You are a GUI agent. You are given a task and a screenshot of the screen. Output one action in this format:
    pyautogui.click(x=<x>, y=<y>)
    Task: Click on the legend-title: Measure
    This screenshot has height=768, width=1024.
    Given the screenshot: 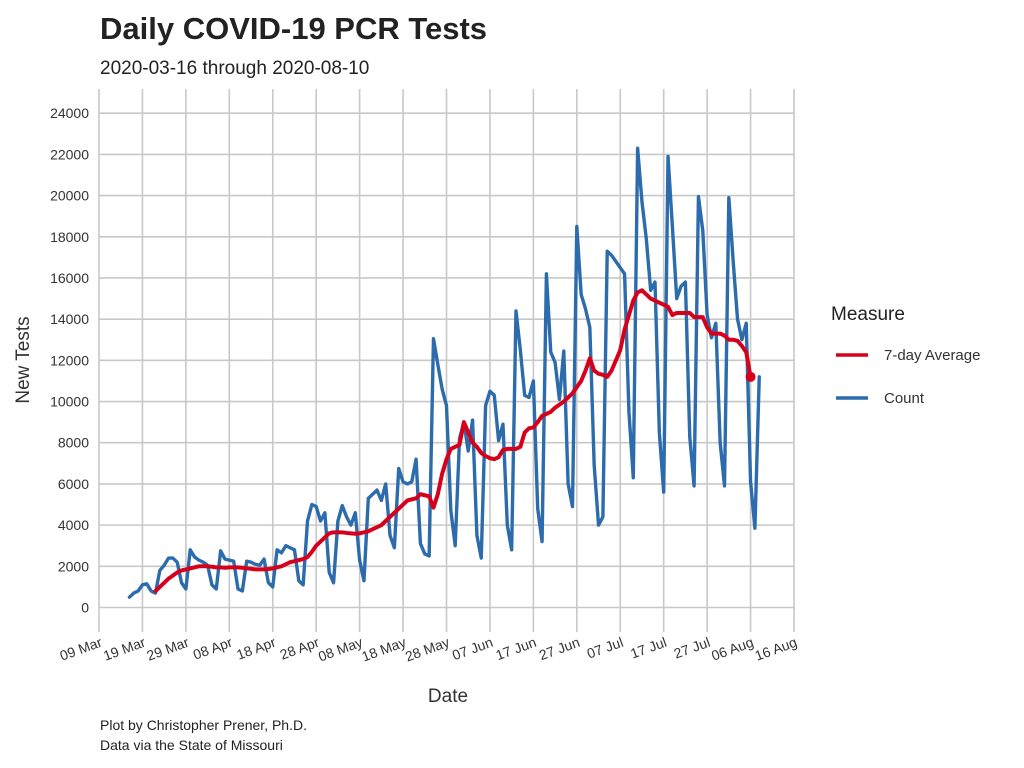 What is the action you would take?
    pyautogui.click(x=868, y=314)
    